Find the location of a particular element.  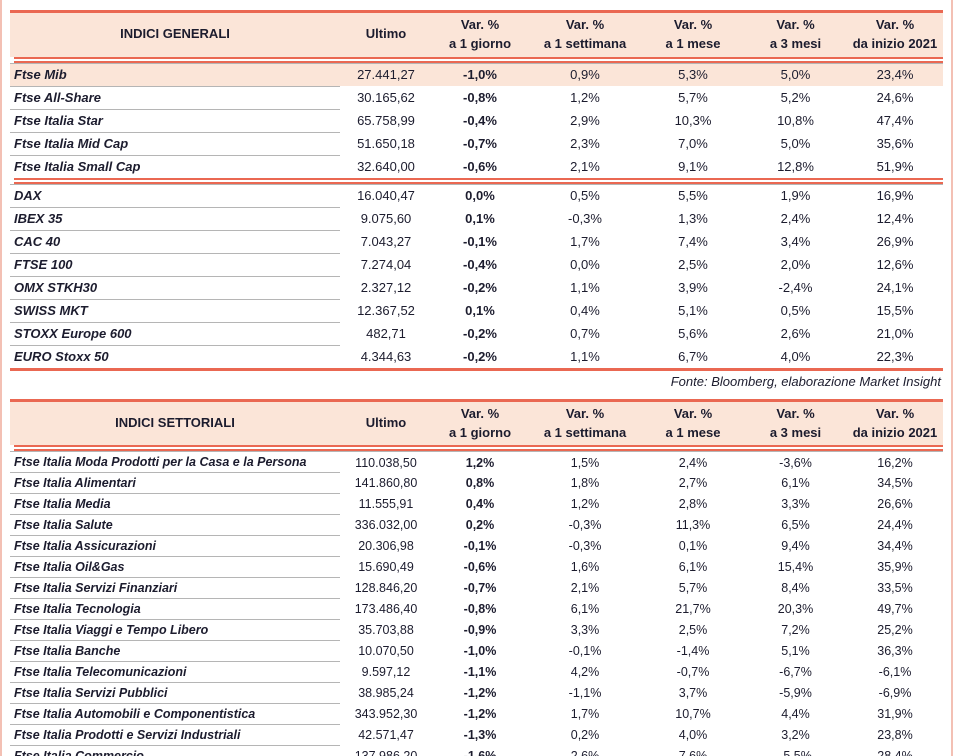

double-rule-separator is located at coordinates (476, 449).